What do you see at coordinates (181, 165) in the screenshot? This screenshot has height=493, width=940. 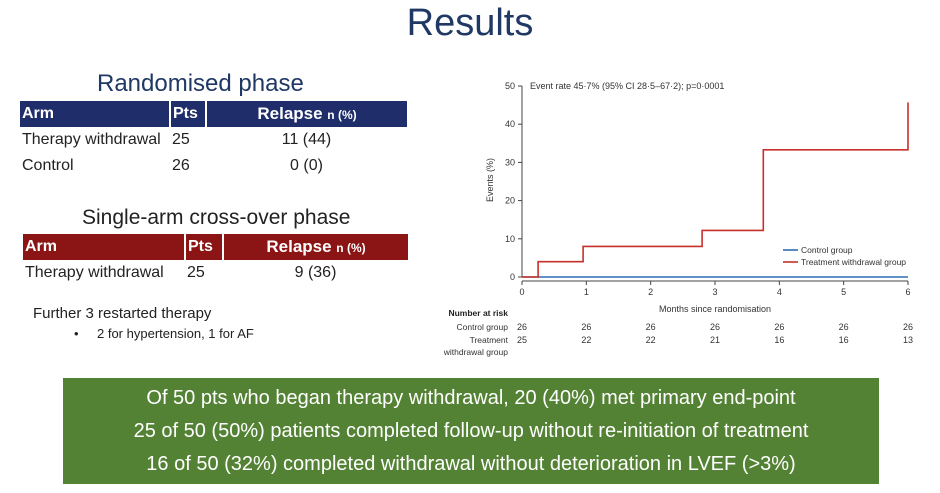 I see `cell-pts: 26` at bounding box center [181, 165].